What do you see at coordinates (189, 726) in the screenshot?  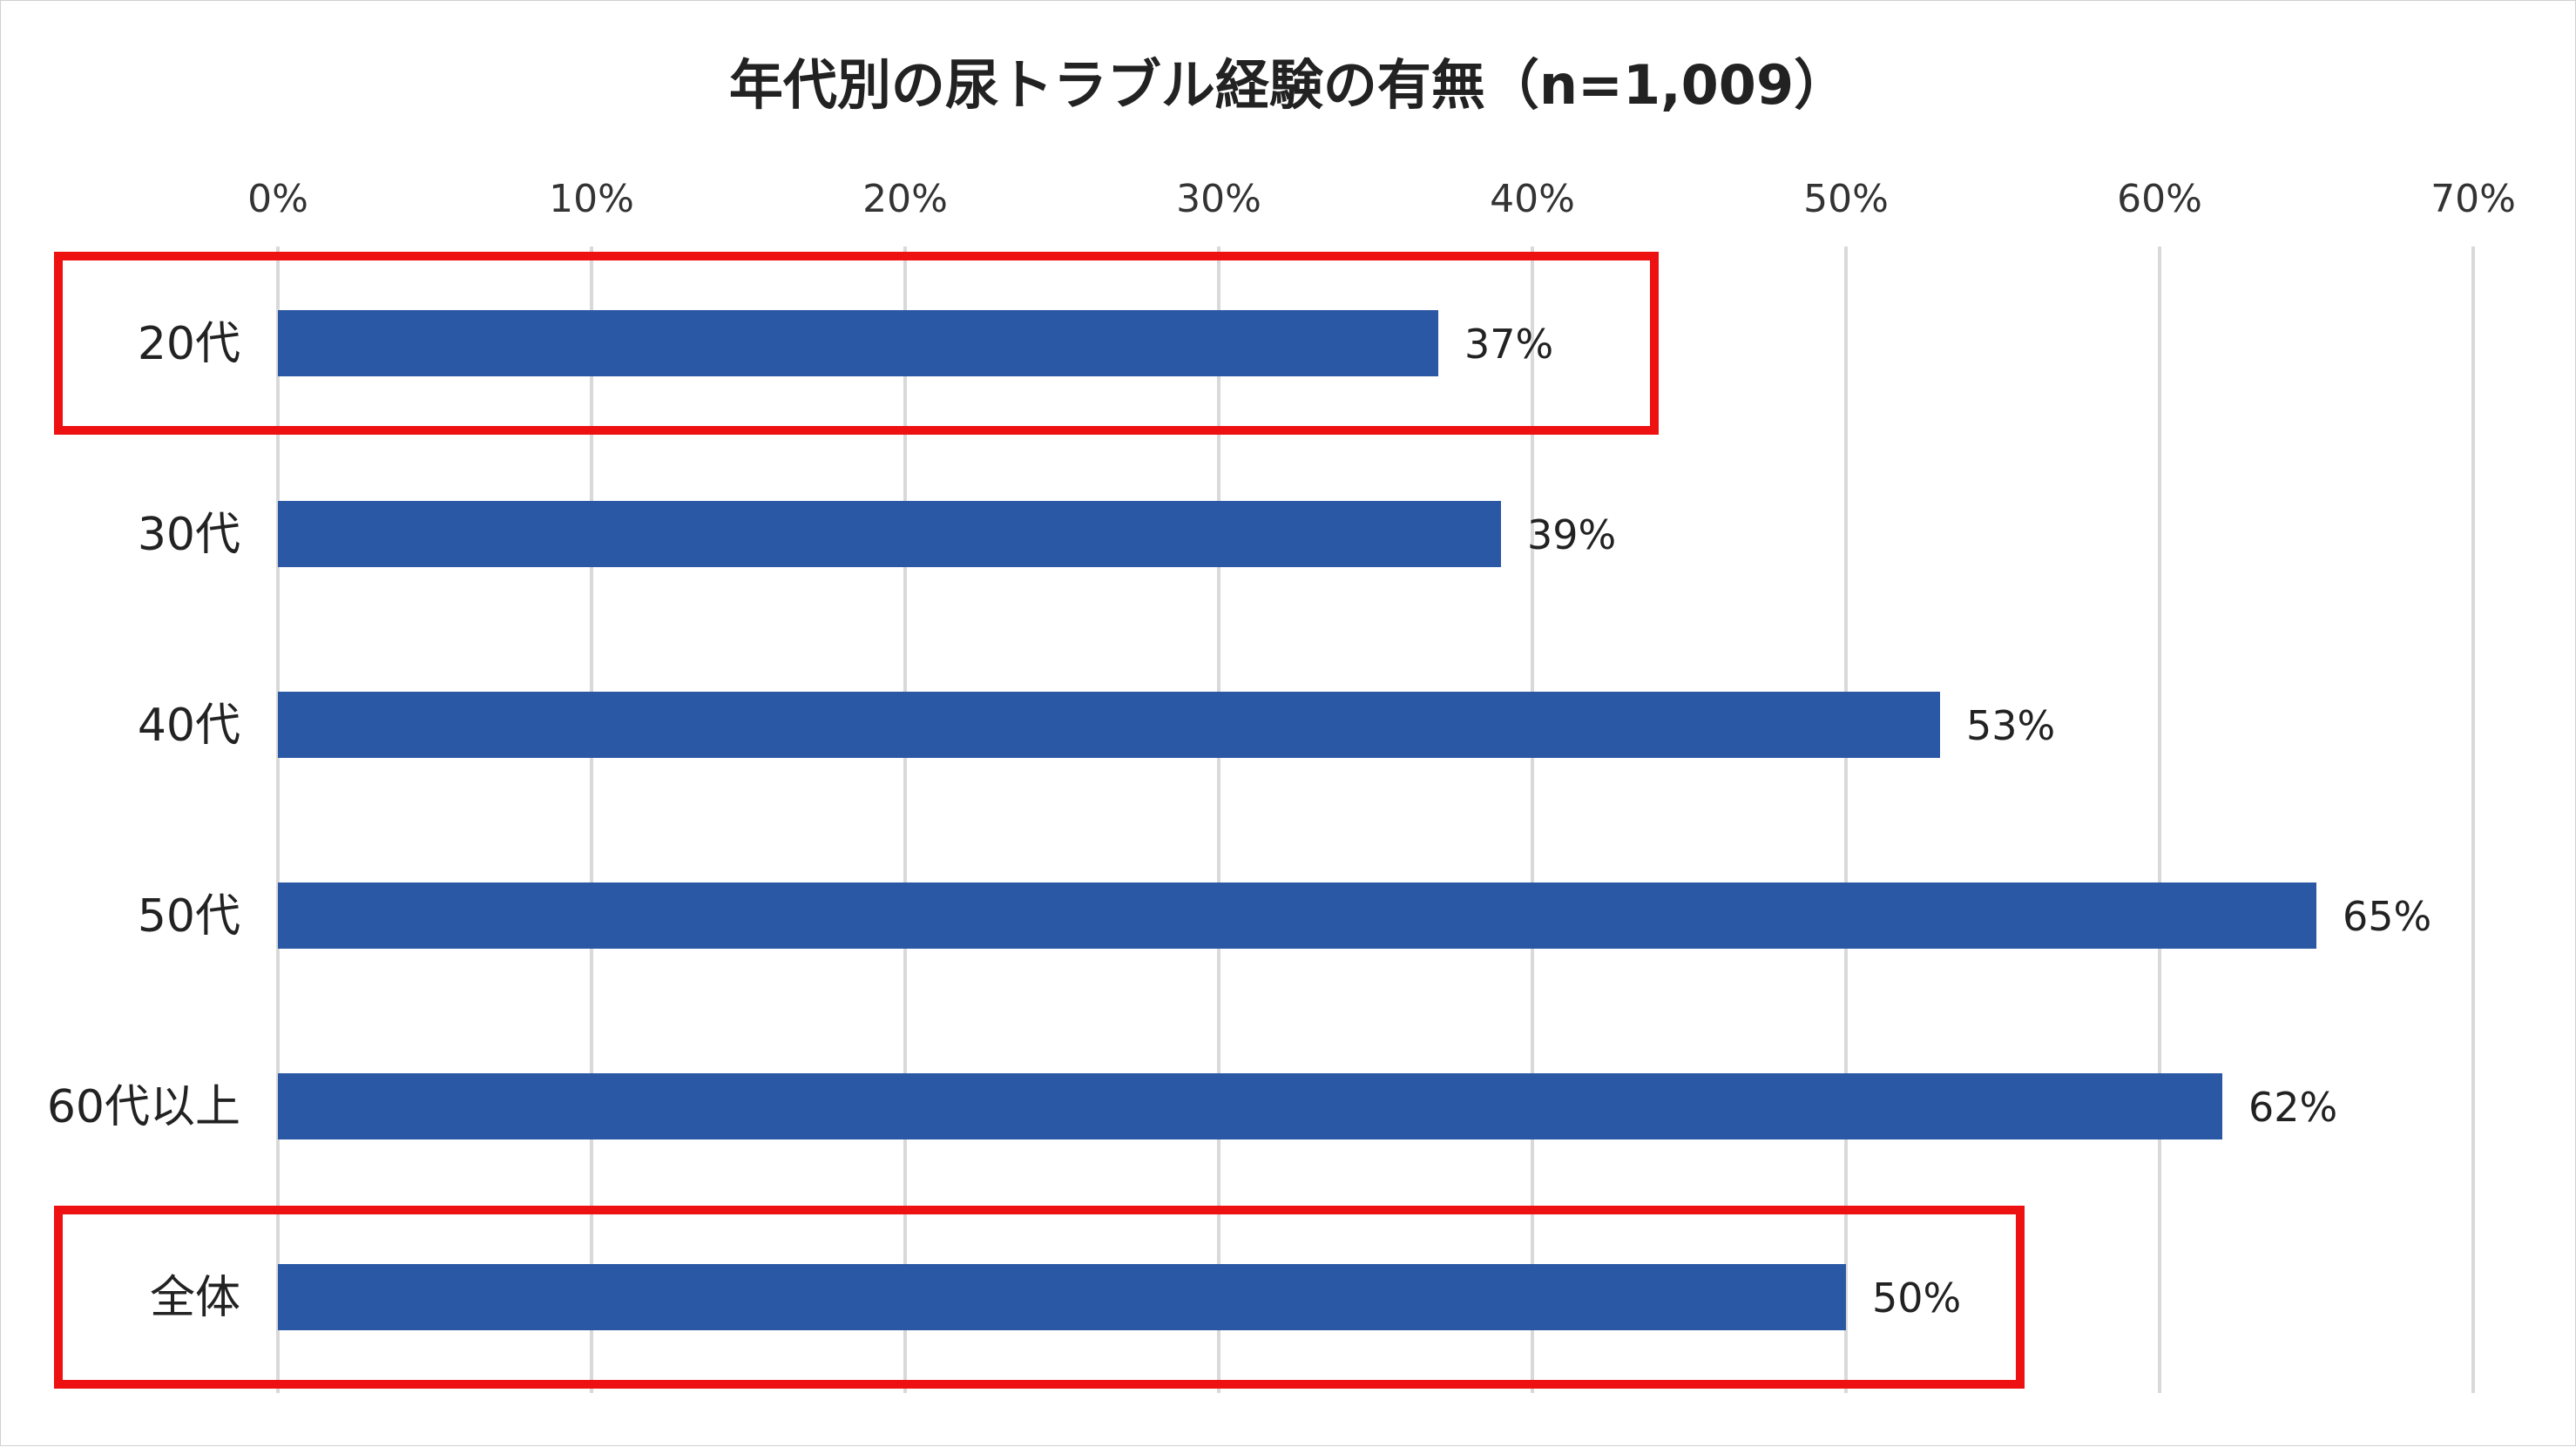 I see `category-label: 40代` at bounding box center [189, 726].